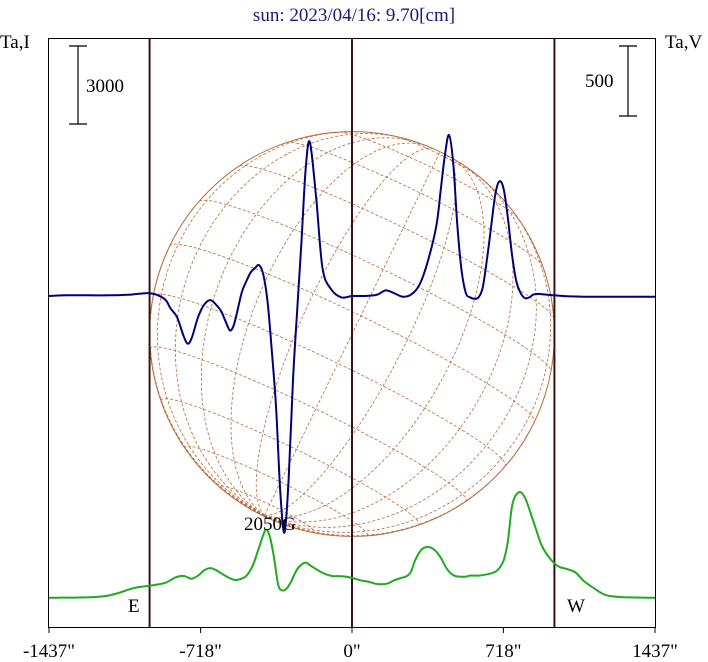  I want to click on x-tick-label: -718", so click(200, 651).